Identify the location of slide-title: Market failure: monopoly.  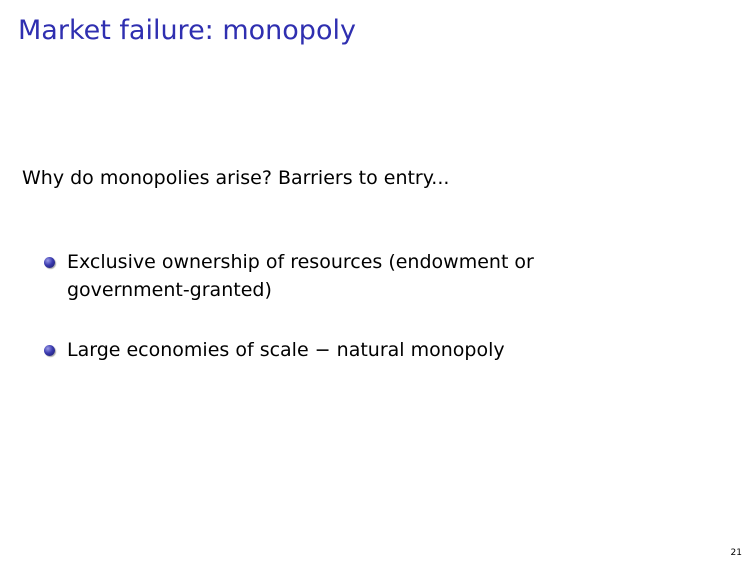
(187, 30).